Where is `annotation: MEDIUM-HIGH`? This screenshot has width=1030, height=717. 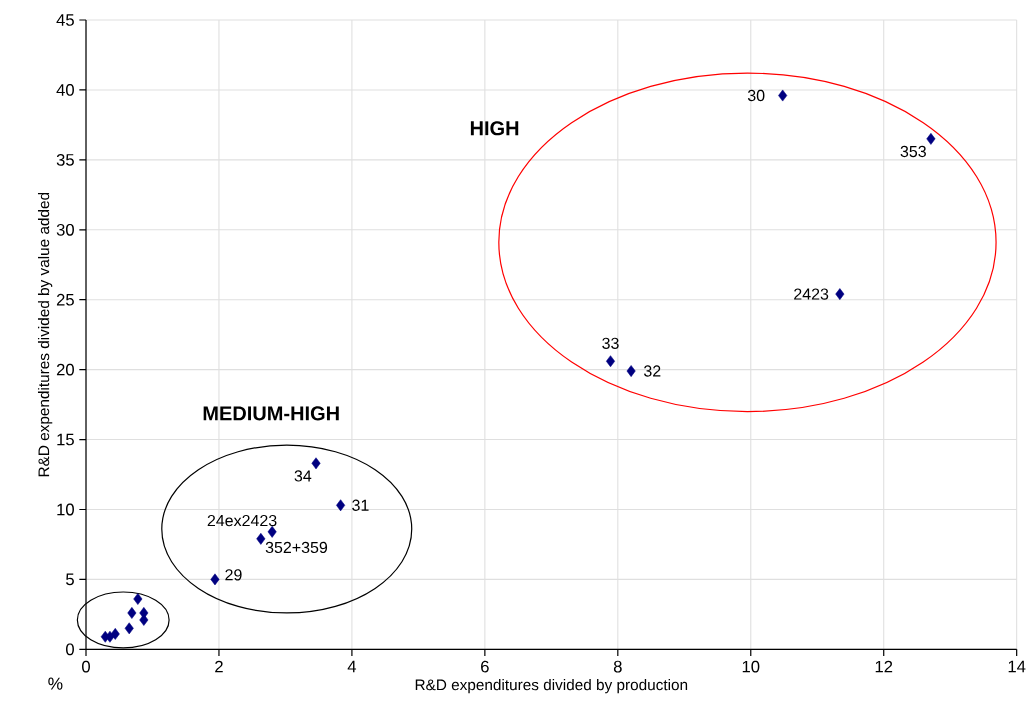
annotation: MEDIUM-HIGH is located at coordinates (271, 413).